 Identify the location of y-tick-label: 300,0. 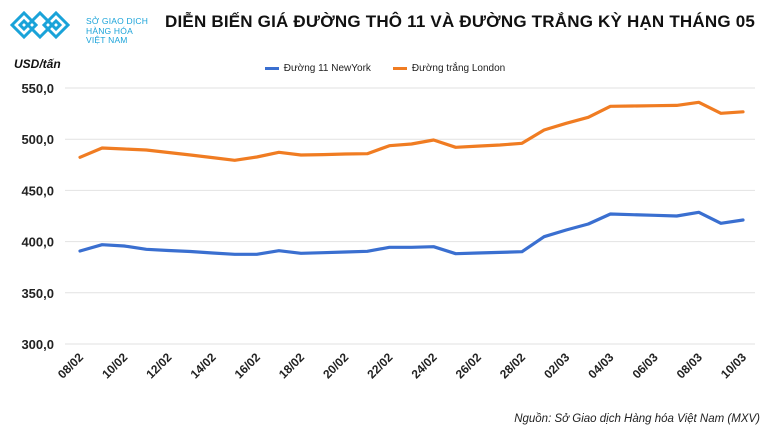
(37, 344).